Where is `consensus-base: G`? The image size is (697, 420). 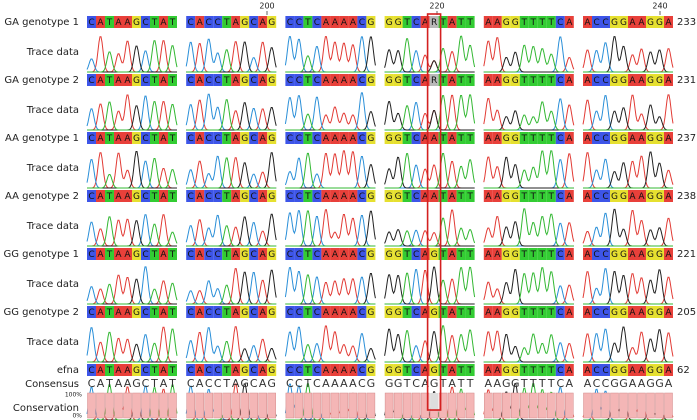 consensus-base: G is located at coordinates (398, 383).